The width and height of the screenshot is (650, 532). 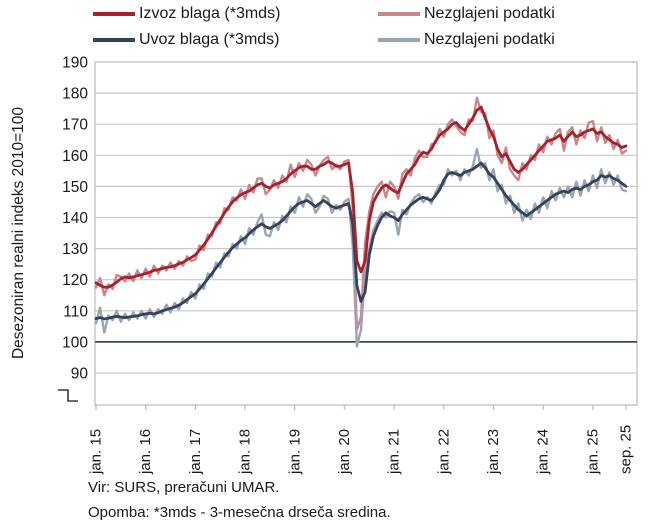 What do you see at coordinates (543, 452) in the screenshot?
I see `x-tick-label: jan. 24` at bounding box center [543, 452].